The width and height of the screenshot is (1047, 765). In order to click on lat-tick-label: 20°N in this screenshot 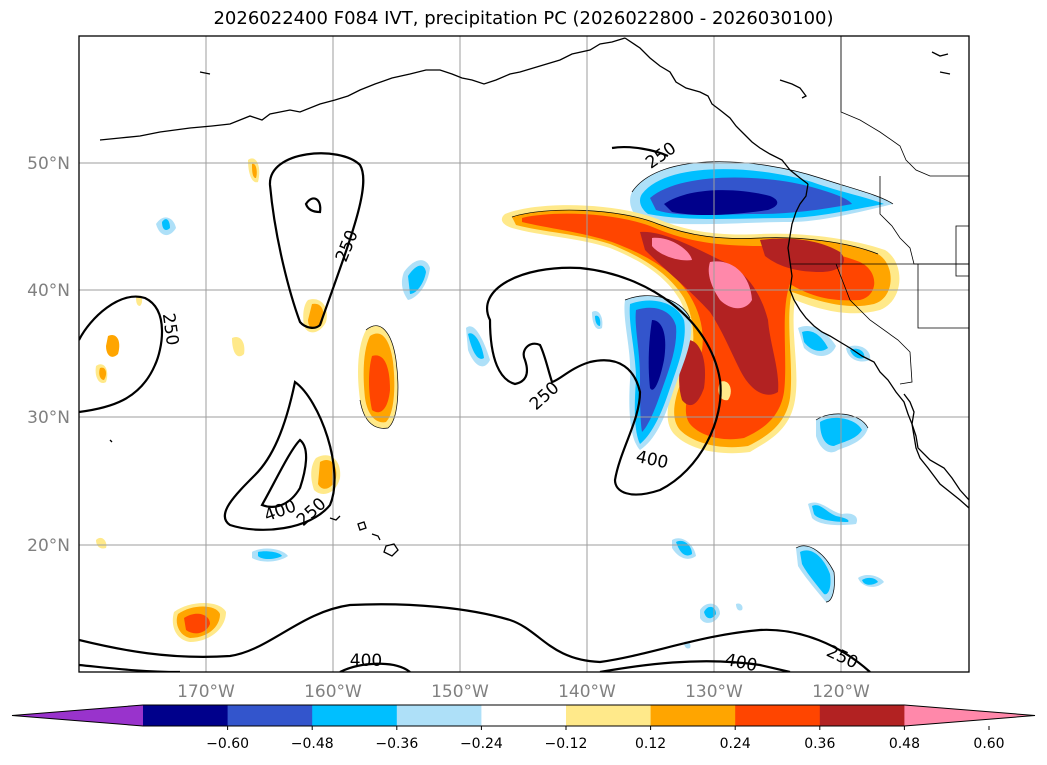, I will do `click(48, 546)`.